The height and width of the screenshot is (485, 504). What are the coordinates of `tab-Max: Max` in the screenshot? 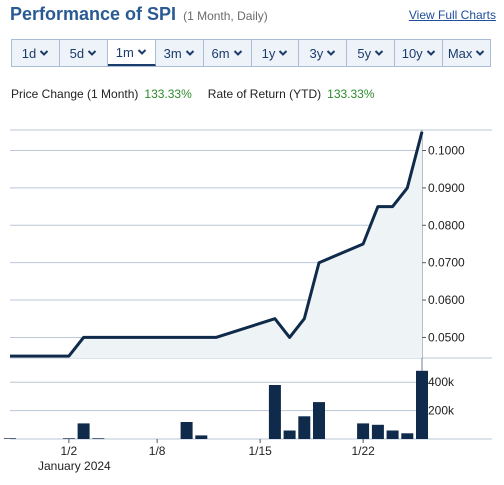 It's located at (466, 53).